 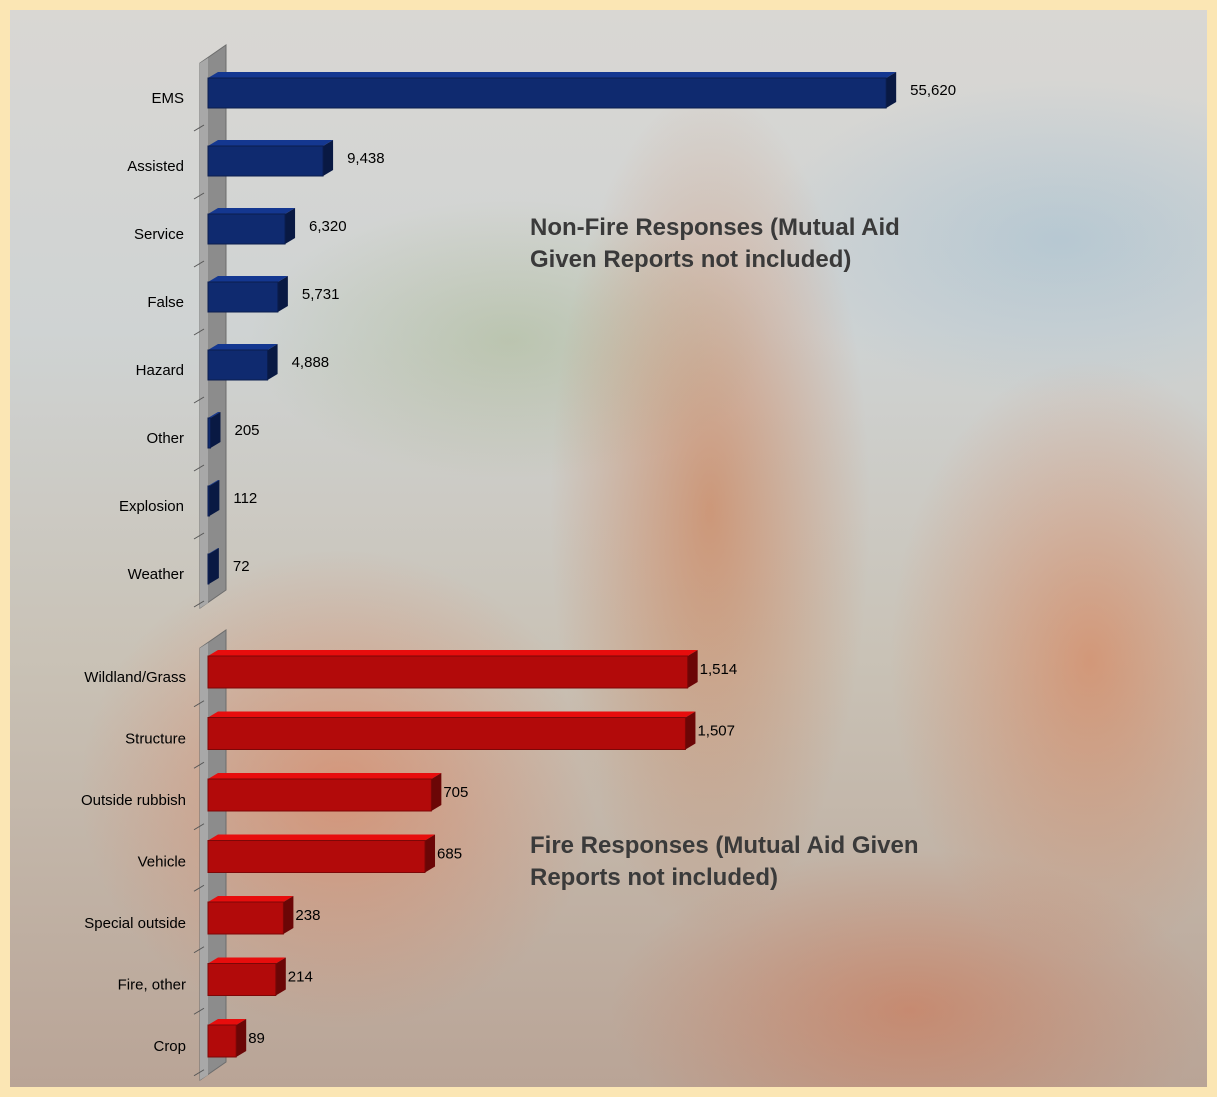 What do you see at coordinates (719, 669) in the screenshot?
I see `value-label: 1,514` at bounding box center [719, 669].